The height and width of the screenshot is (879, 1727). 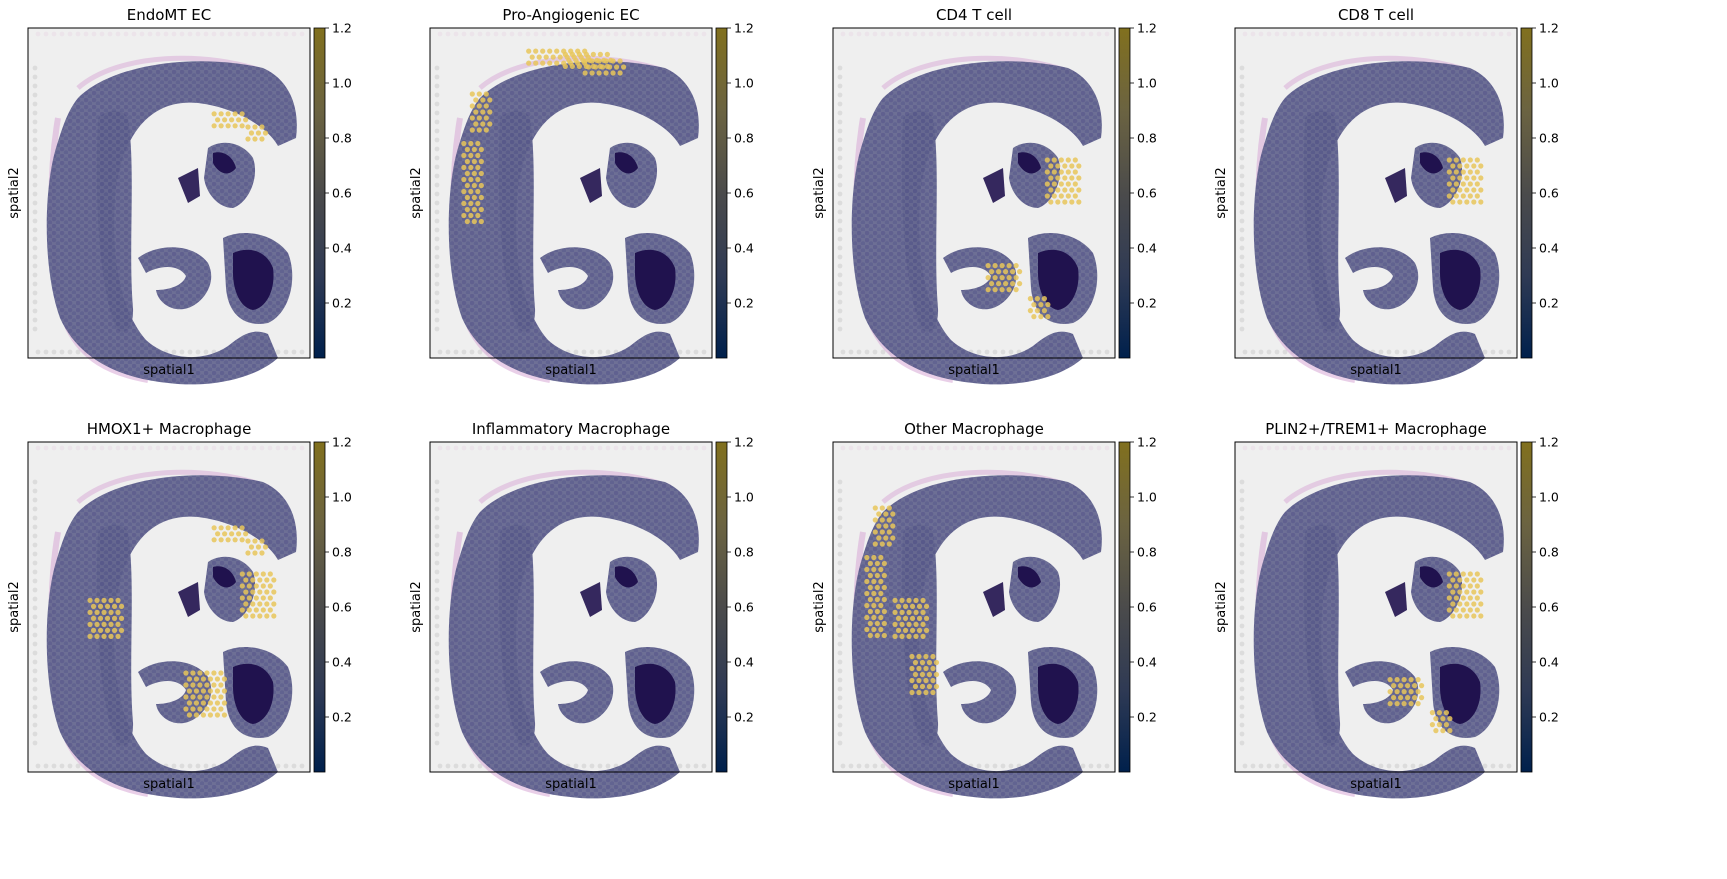 What do you see at coordinates (1549, 607) in the screenshot?
I see `colorbar-tick-label: 0.6` at bounding box center [1549, 607].